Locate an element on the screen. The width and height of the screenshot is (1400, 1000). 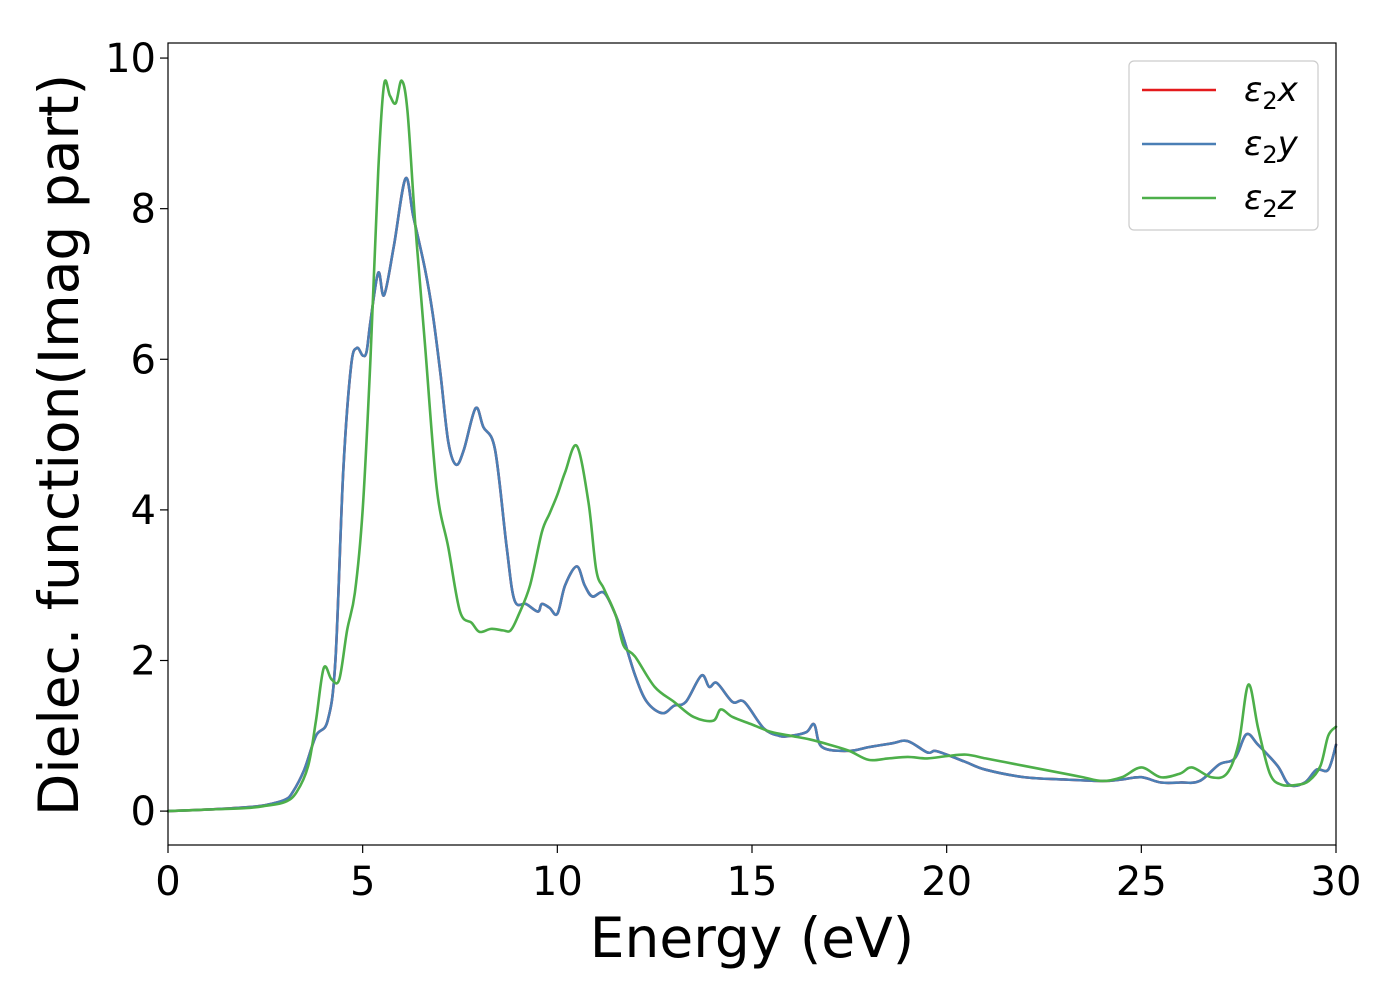
y-tick-label: 2 is located at coordinates (143, 662).